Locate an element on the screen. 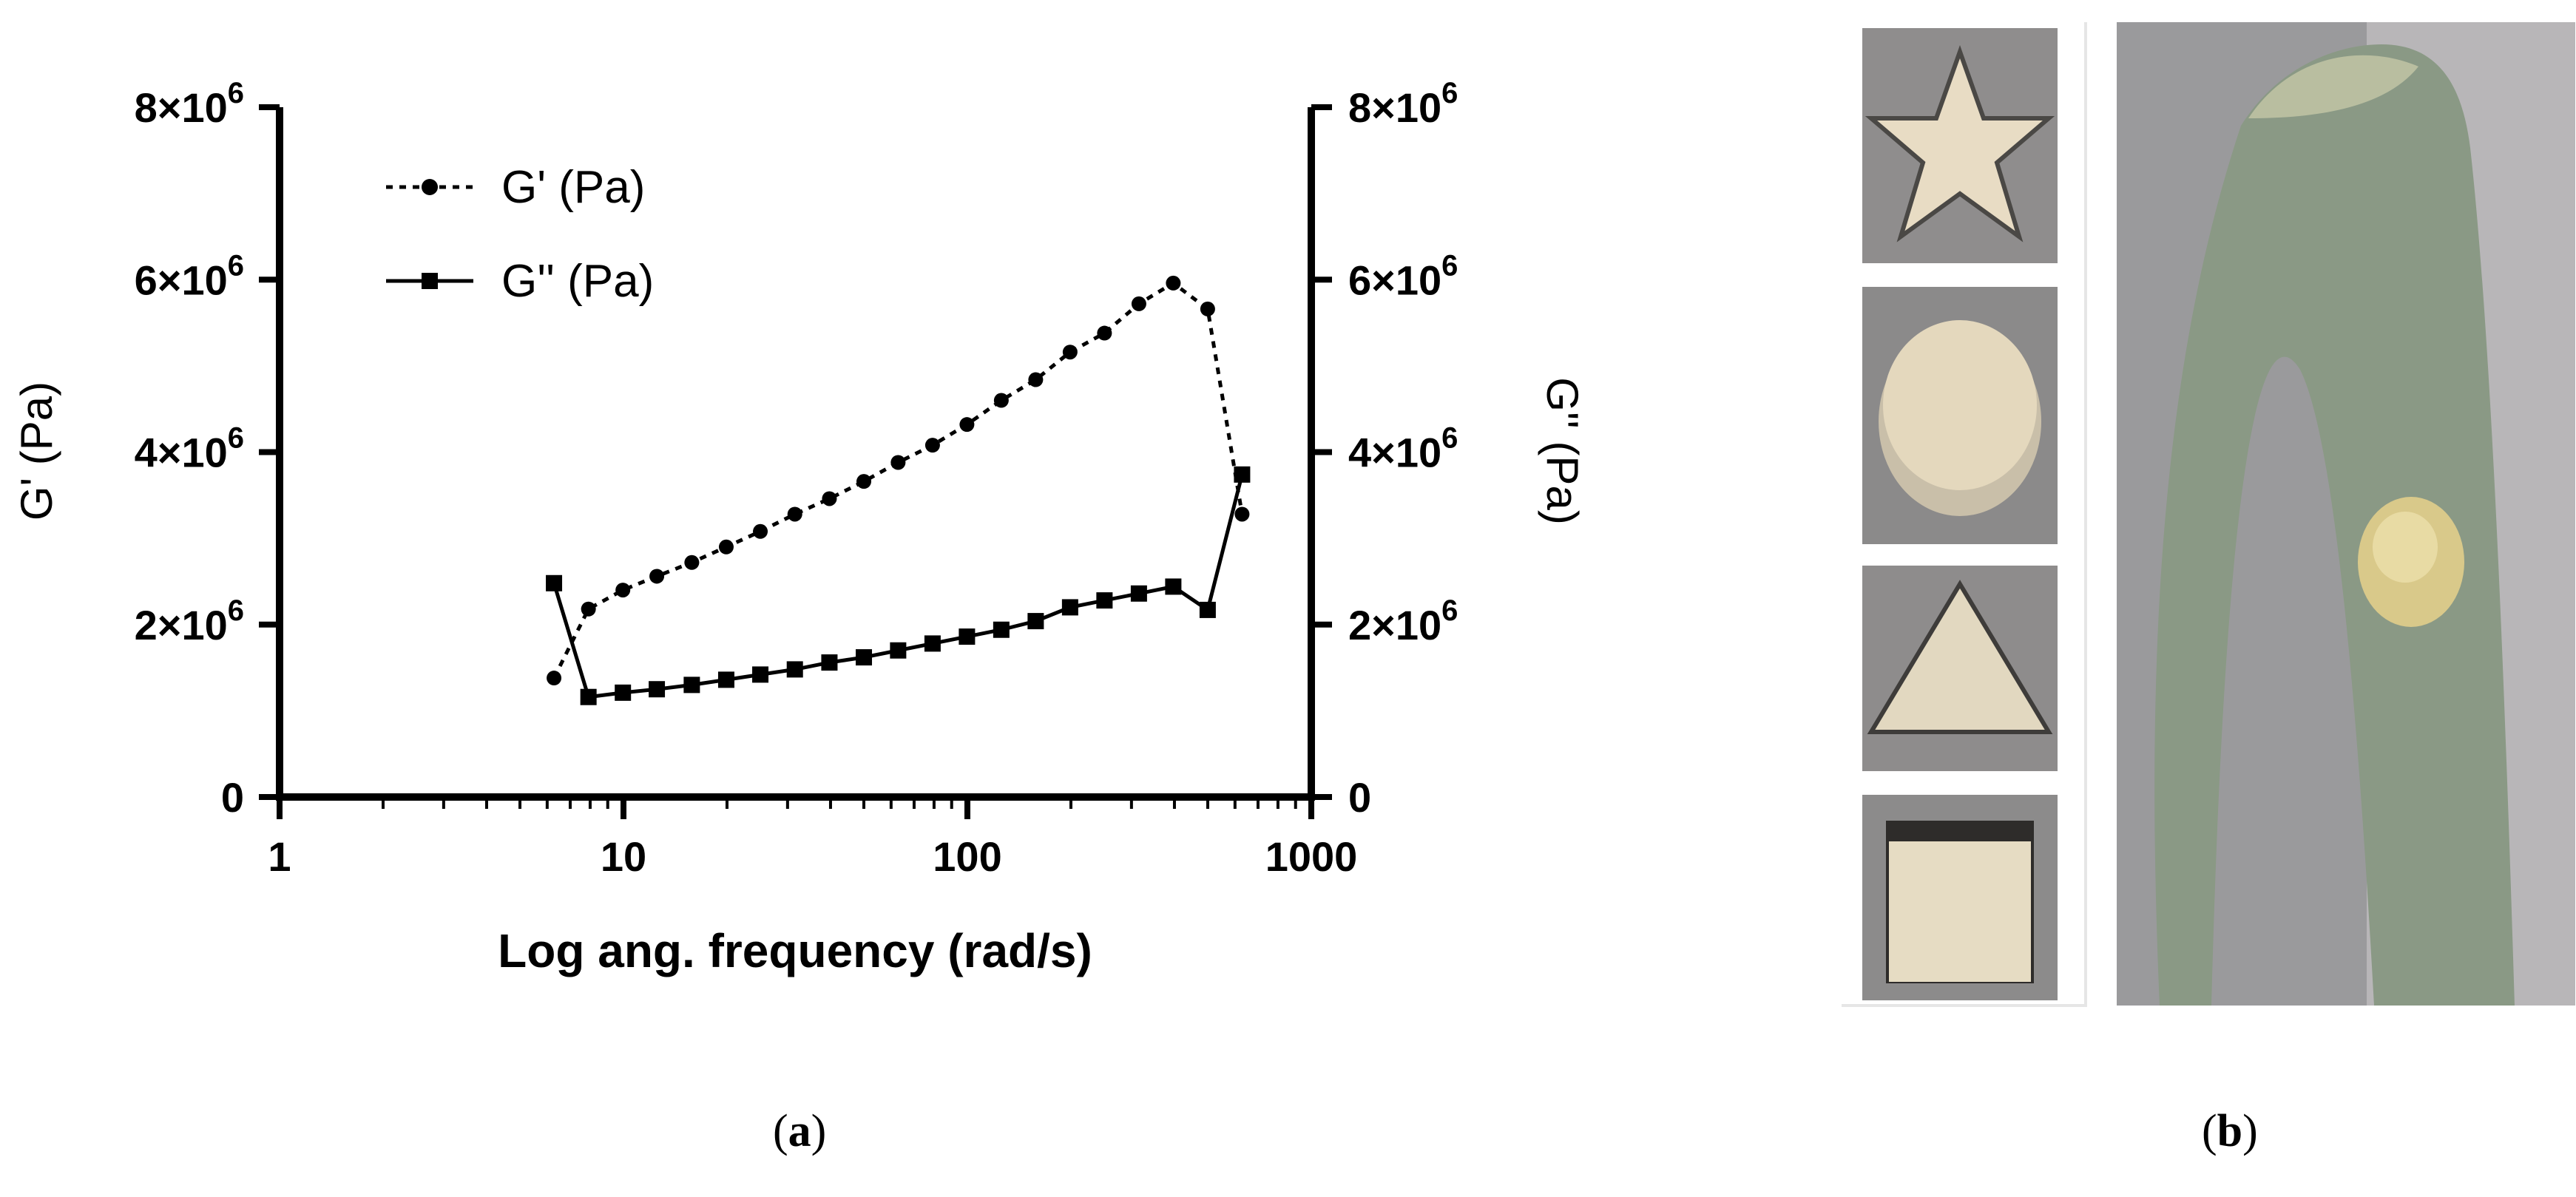 The height and width of the screenshot is (1197, 2576). caption-panel-a: (a) is located at coordinates (799, 1132).